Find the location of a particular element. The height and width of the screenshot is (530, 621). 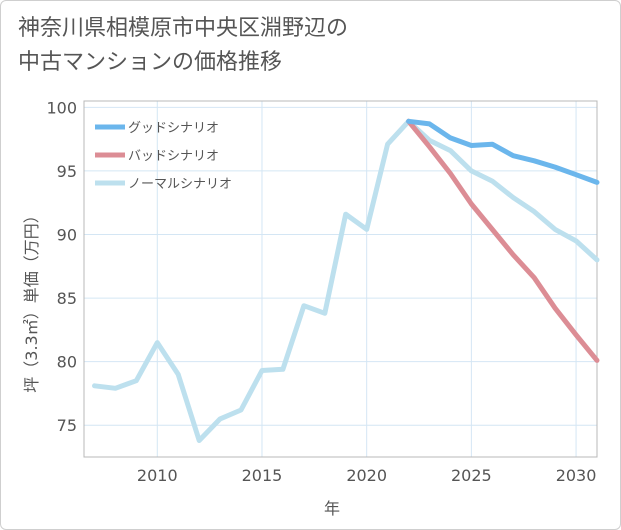

x-tick-label: 2010 is located at coordinates (157, 475).